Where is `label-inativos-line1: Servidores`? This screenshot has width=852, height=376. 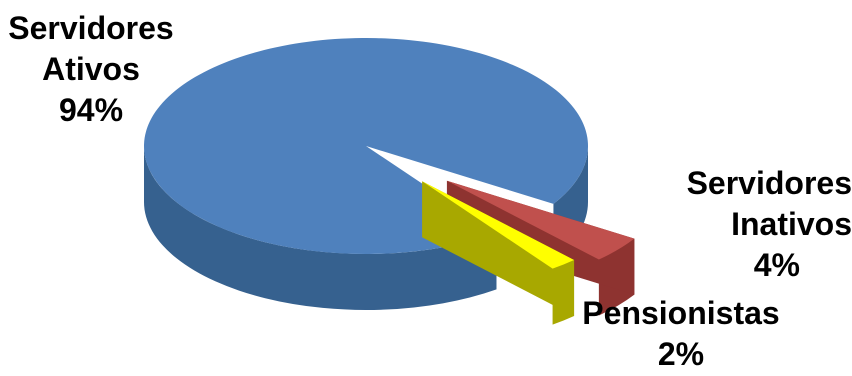 label-inativos-line1: Servidores is located at coordinates (769, 183).